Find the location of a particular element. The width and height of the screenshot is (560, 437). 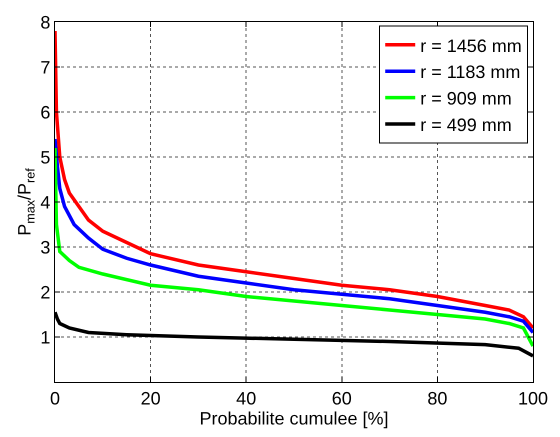

x-axis-title: Probabilite cumulee [%] is located at coordinates (294, 418).